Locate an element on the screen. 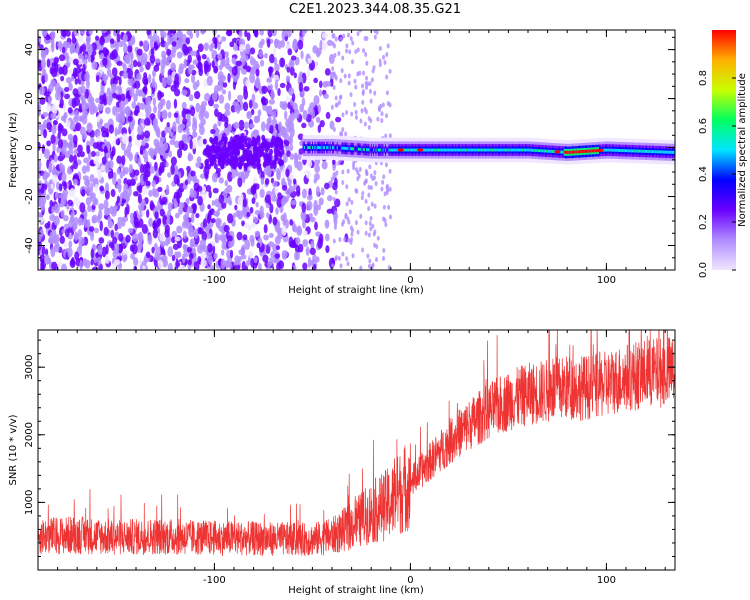  y-tick-label: 20 is located at coordinates (29, 98).